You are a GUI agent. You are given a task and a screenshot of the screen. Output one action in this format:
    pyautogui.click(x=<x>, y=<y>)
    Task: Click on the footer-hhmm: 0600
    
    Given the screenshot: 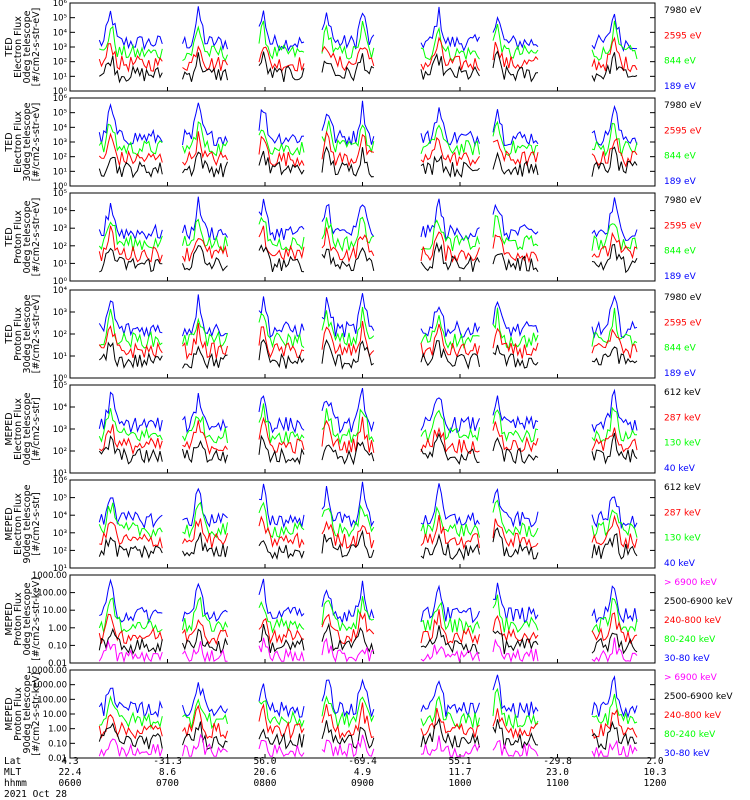 What is the action you would take?
    pyautogui.click(x=70, y=783)
    